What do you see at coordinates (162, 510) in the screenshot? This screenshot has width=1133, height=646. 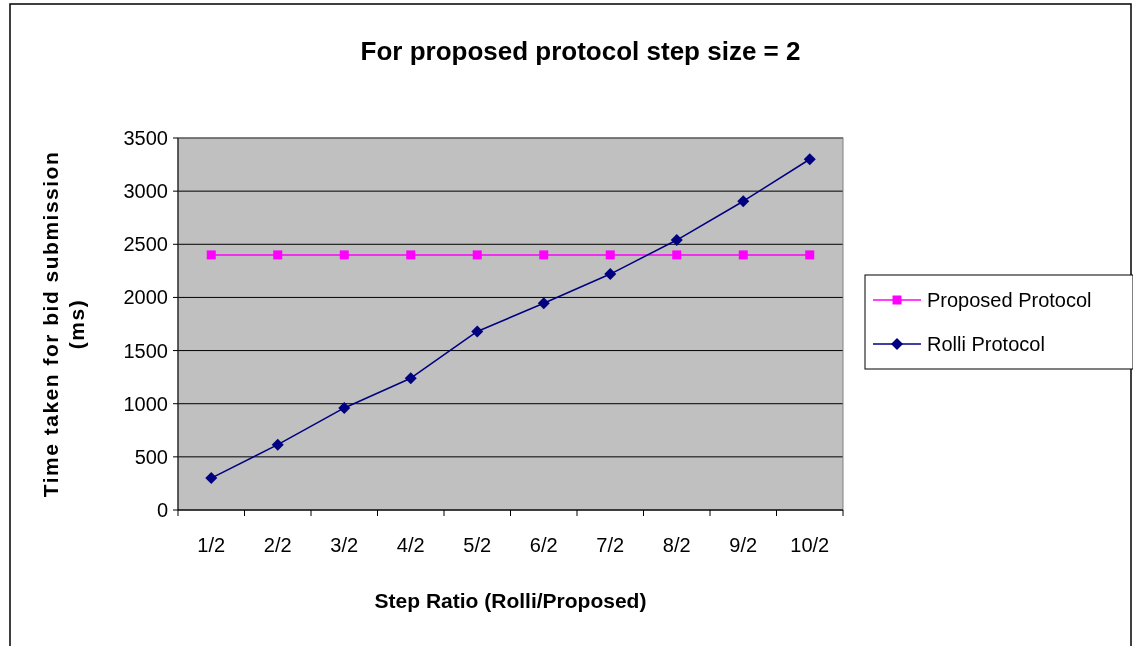 I see `y-tick-label: 0` at bounding box center [162, 510].